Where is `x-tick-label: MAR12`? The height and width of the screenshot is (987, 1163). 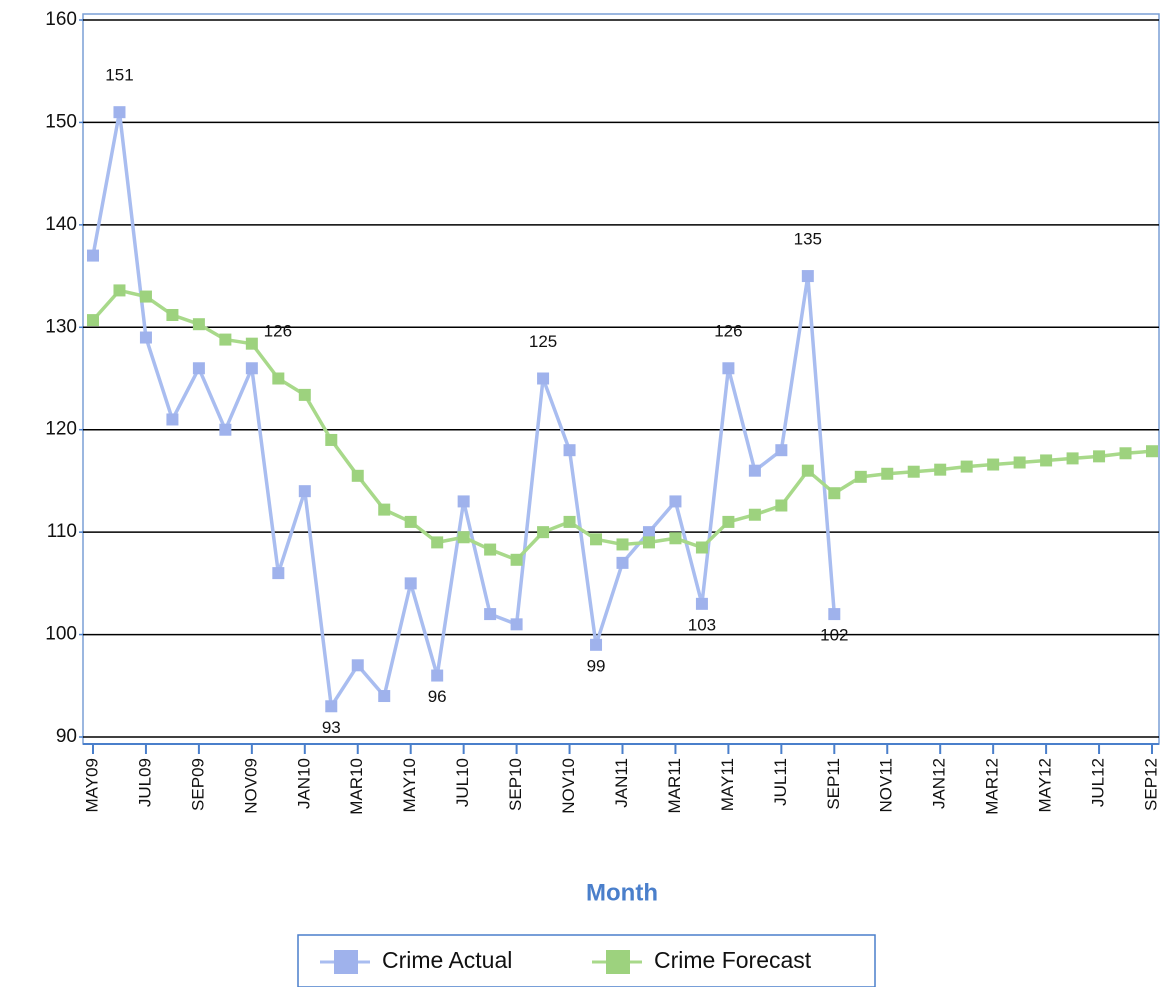 x-tick-label: MAR12 is located at coordinates (992, 786).